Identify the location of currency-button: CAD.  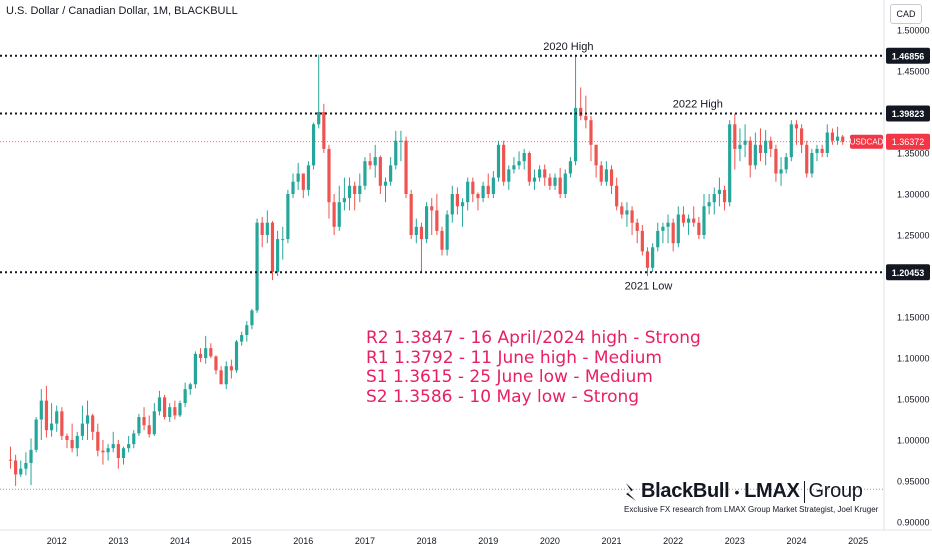
(906, 14).